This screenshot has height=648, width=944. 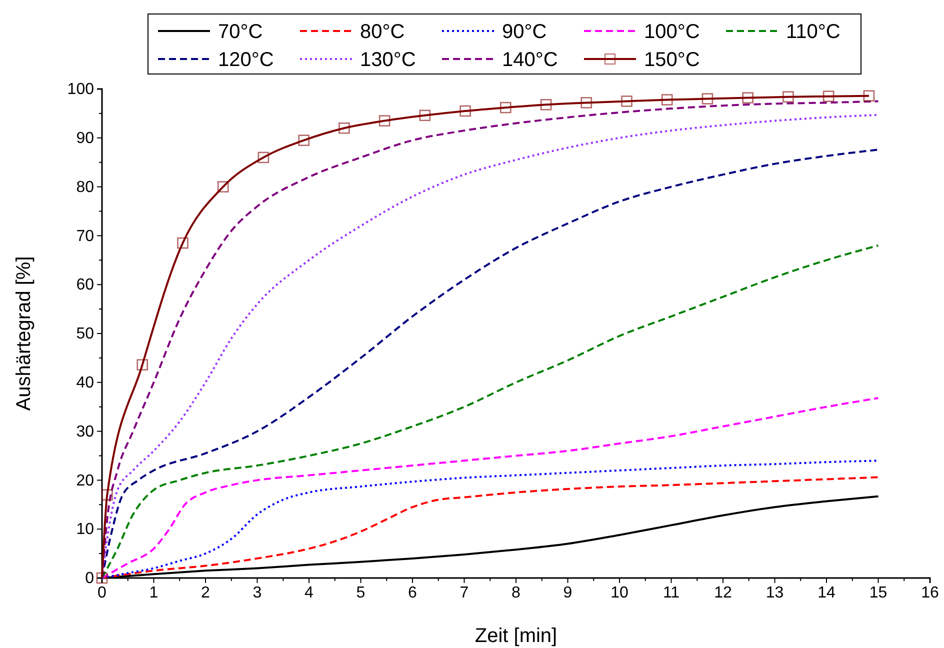 I want to click on legend-label: 80°C, so click(x=382, y=32).